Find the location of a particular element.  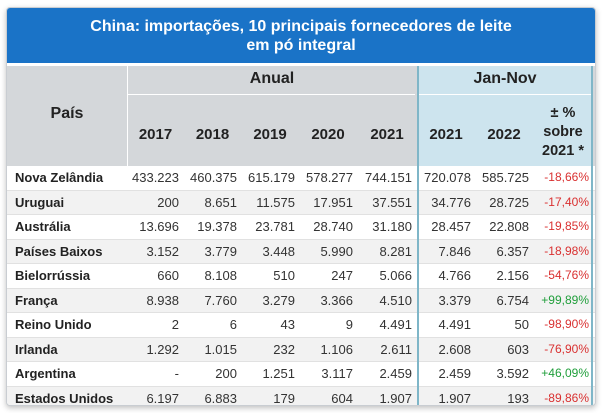

change-cell: -98,90% is located at coordinates (566, 324).